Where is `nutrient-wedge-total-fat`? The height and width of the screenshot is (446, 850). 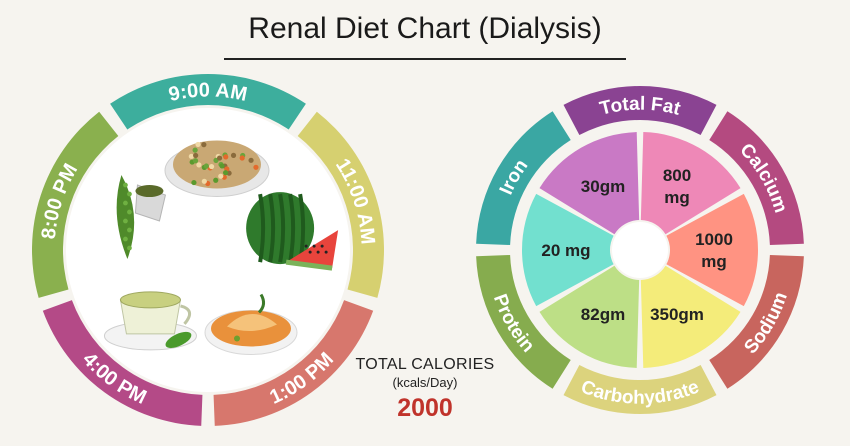 nutrient-wedge-total-fat is located at coordinates (589, 183).